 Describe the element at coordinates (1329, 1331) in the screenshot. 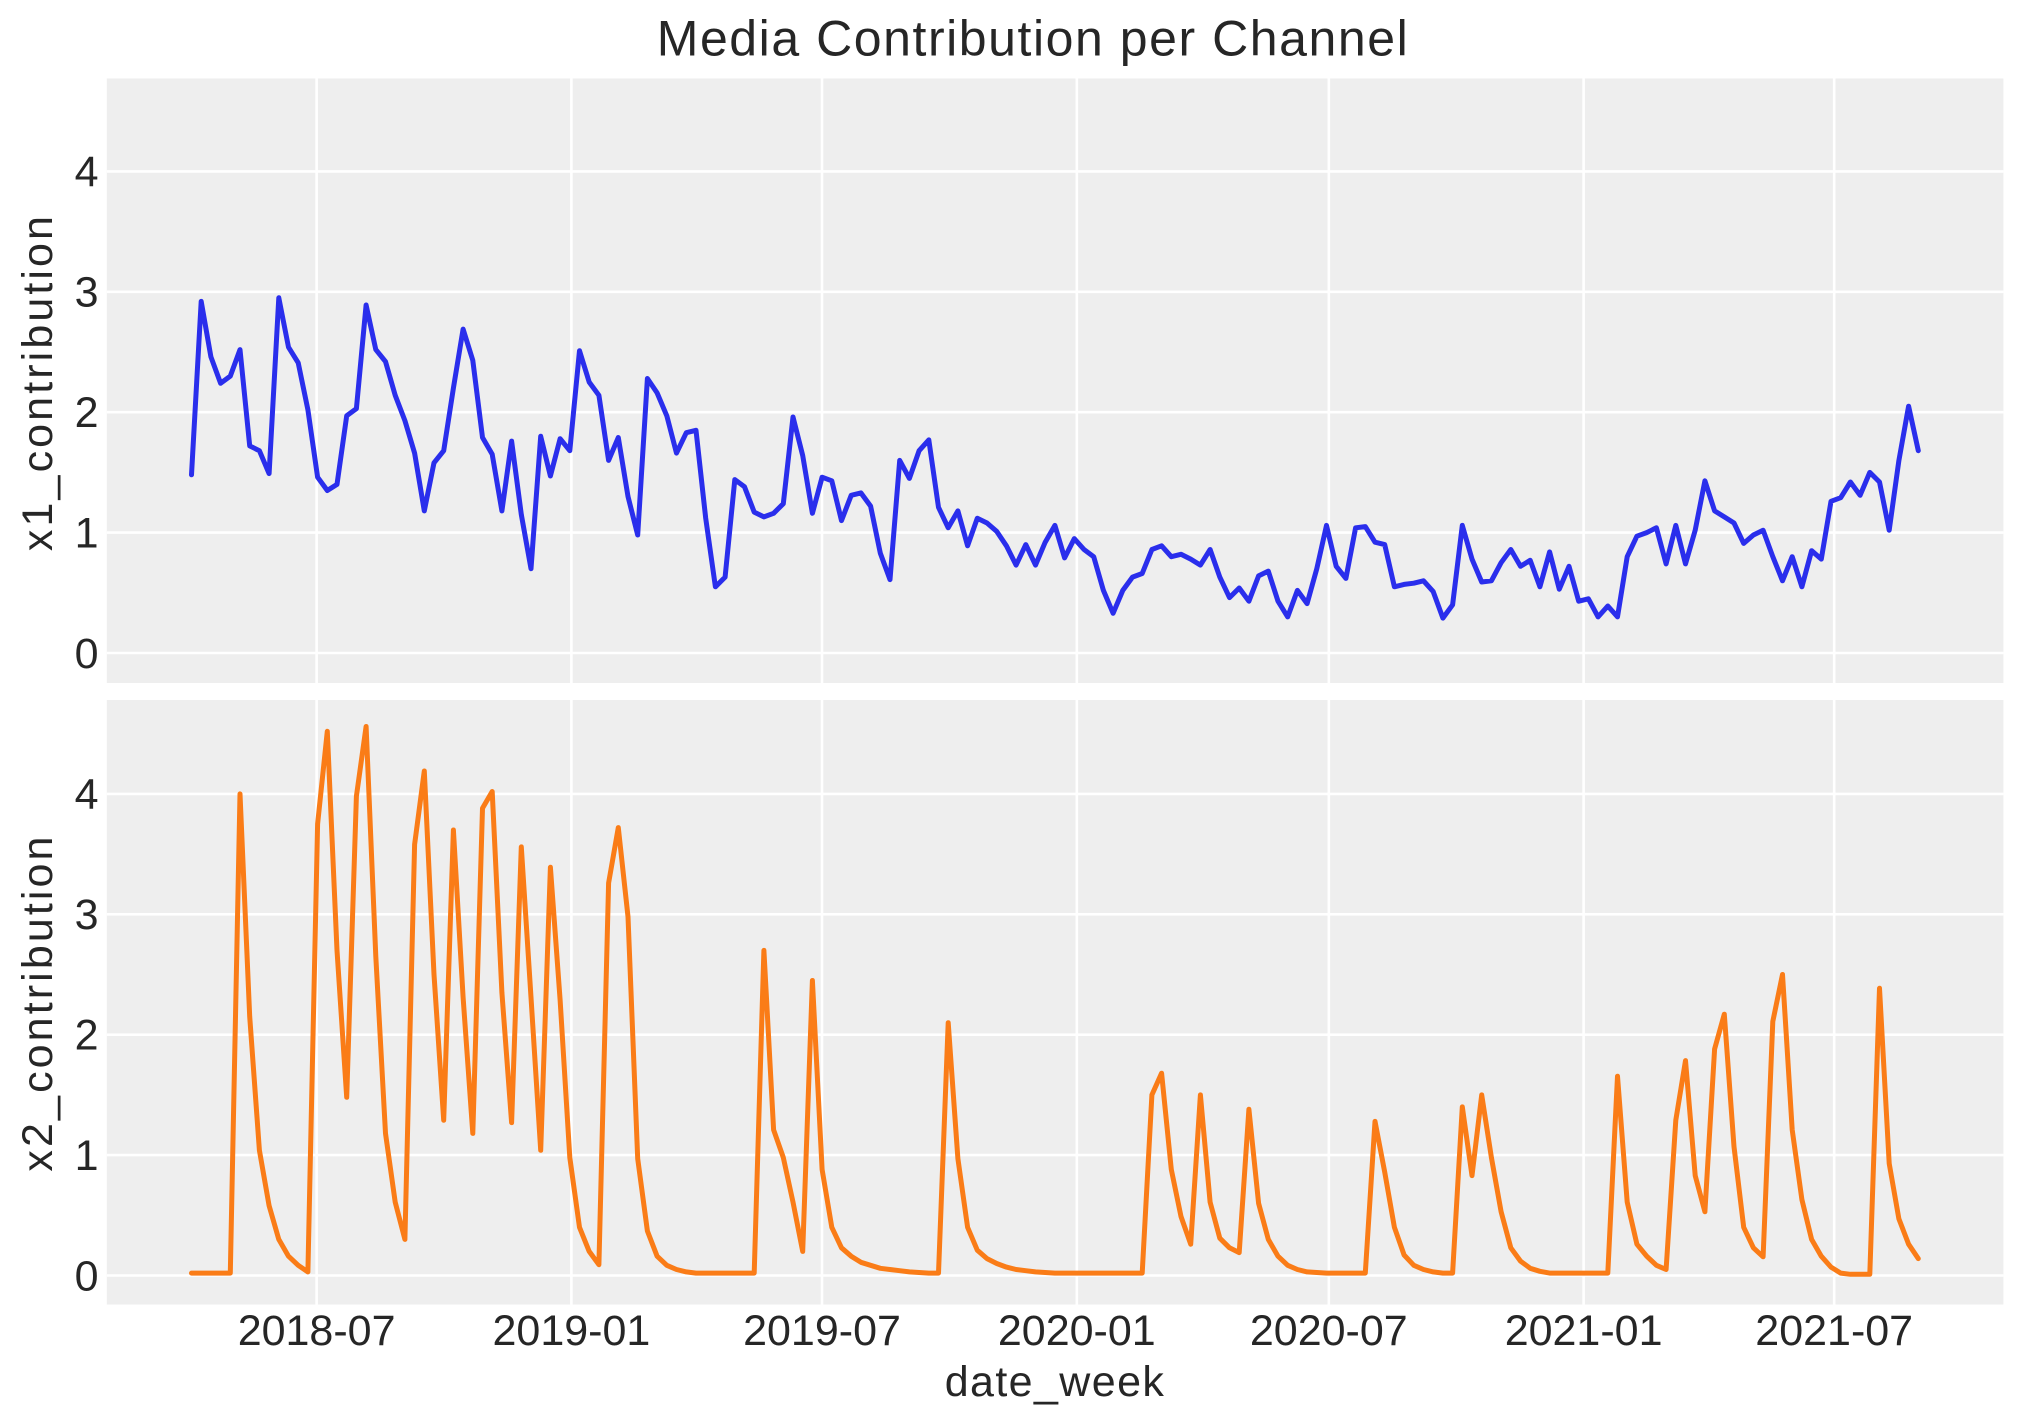

I see `svg-text: 2020-07` at that location.